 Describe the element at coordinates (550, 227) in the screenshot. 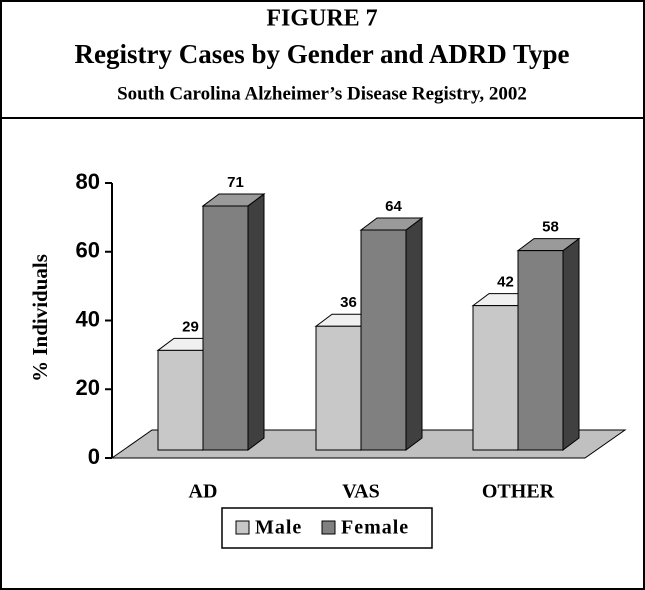

I see `data-label: 58` at that location.